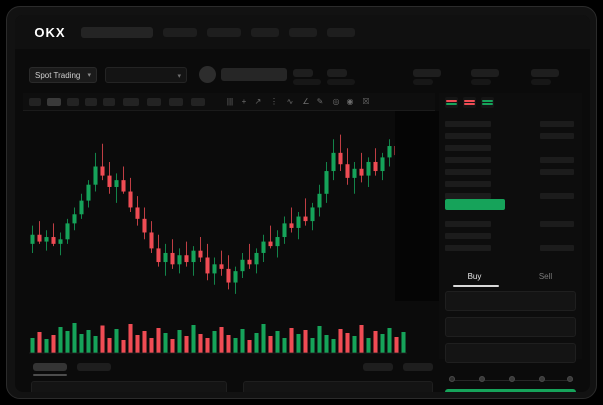 This screenshot has height=405, width=603. What do you see at coordinates (218, 338) in the screenshot?
I see `volume-svg` at bounding box center [218, 338].